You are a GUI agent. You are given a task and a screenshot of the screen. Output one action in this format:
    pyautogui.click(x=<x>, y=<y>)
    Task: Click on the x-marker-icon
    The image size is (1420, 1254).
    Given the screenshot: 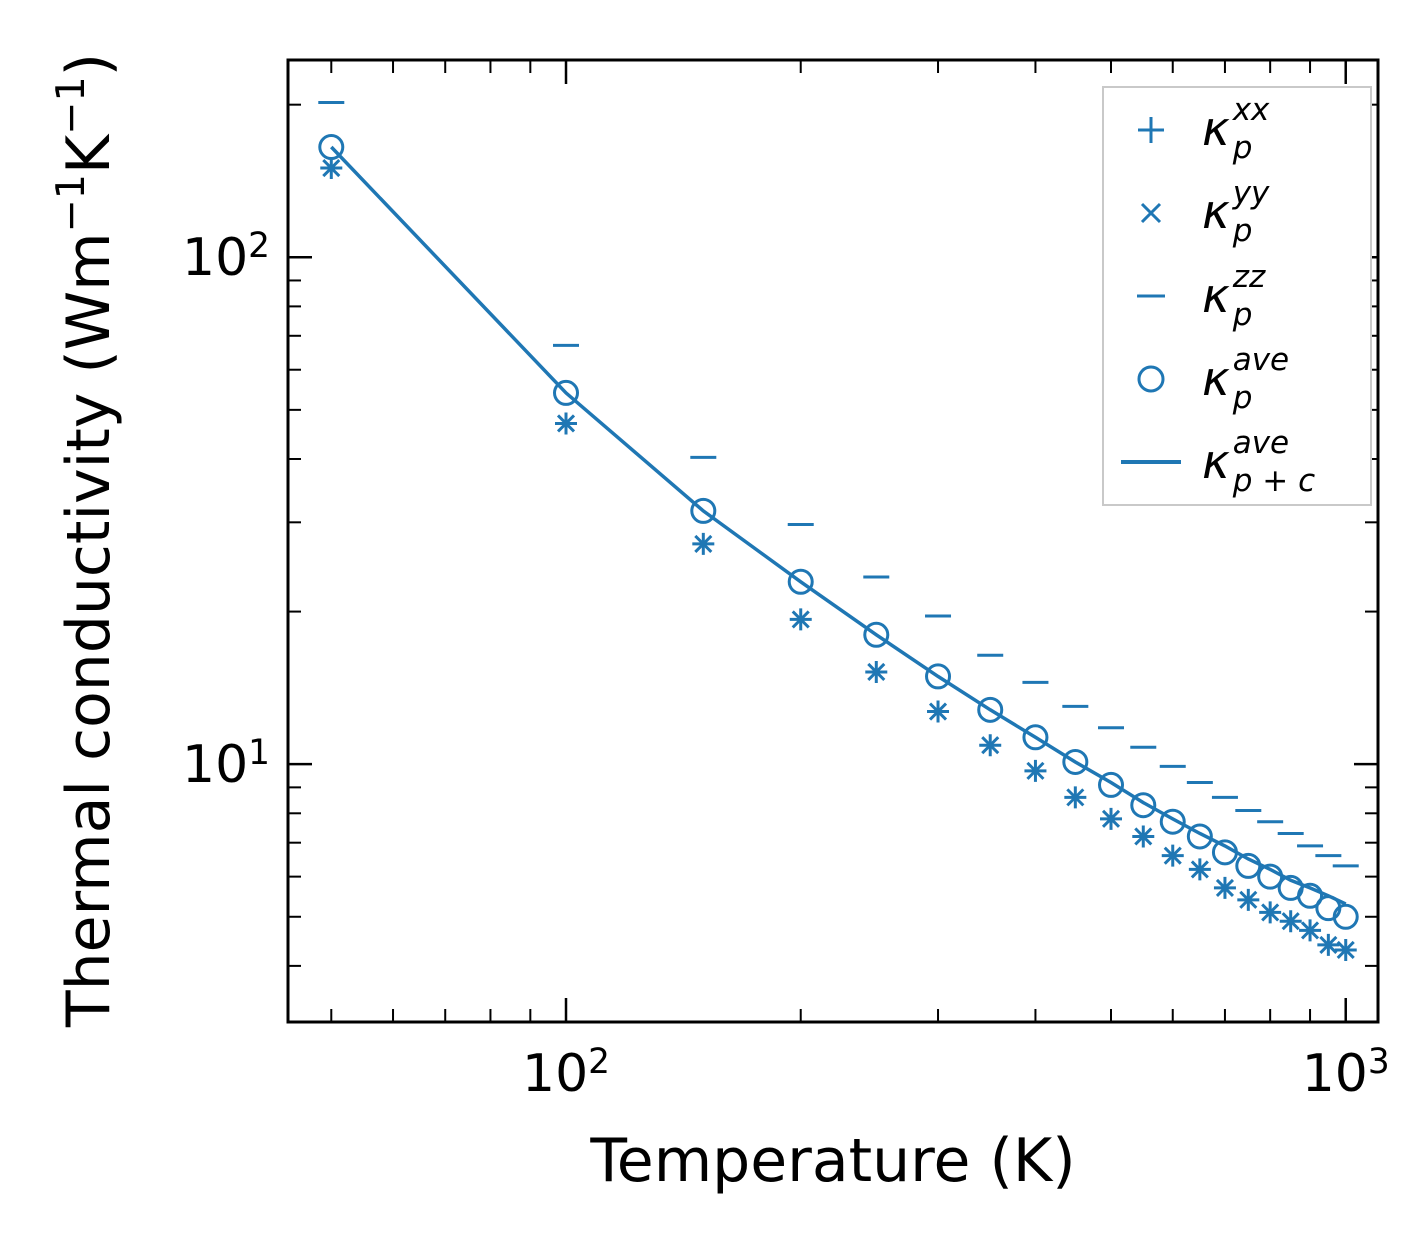 What is the action you would take?
    pyautogui.click(x=1151, y=212)
    